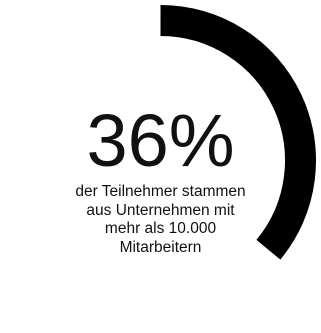  I want to click on caption-line-3: mehr als 10.000, so click(160, 228).